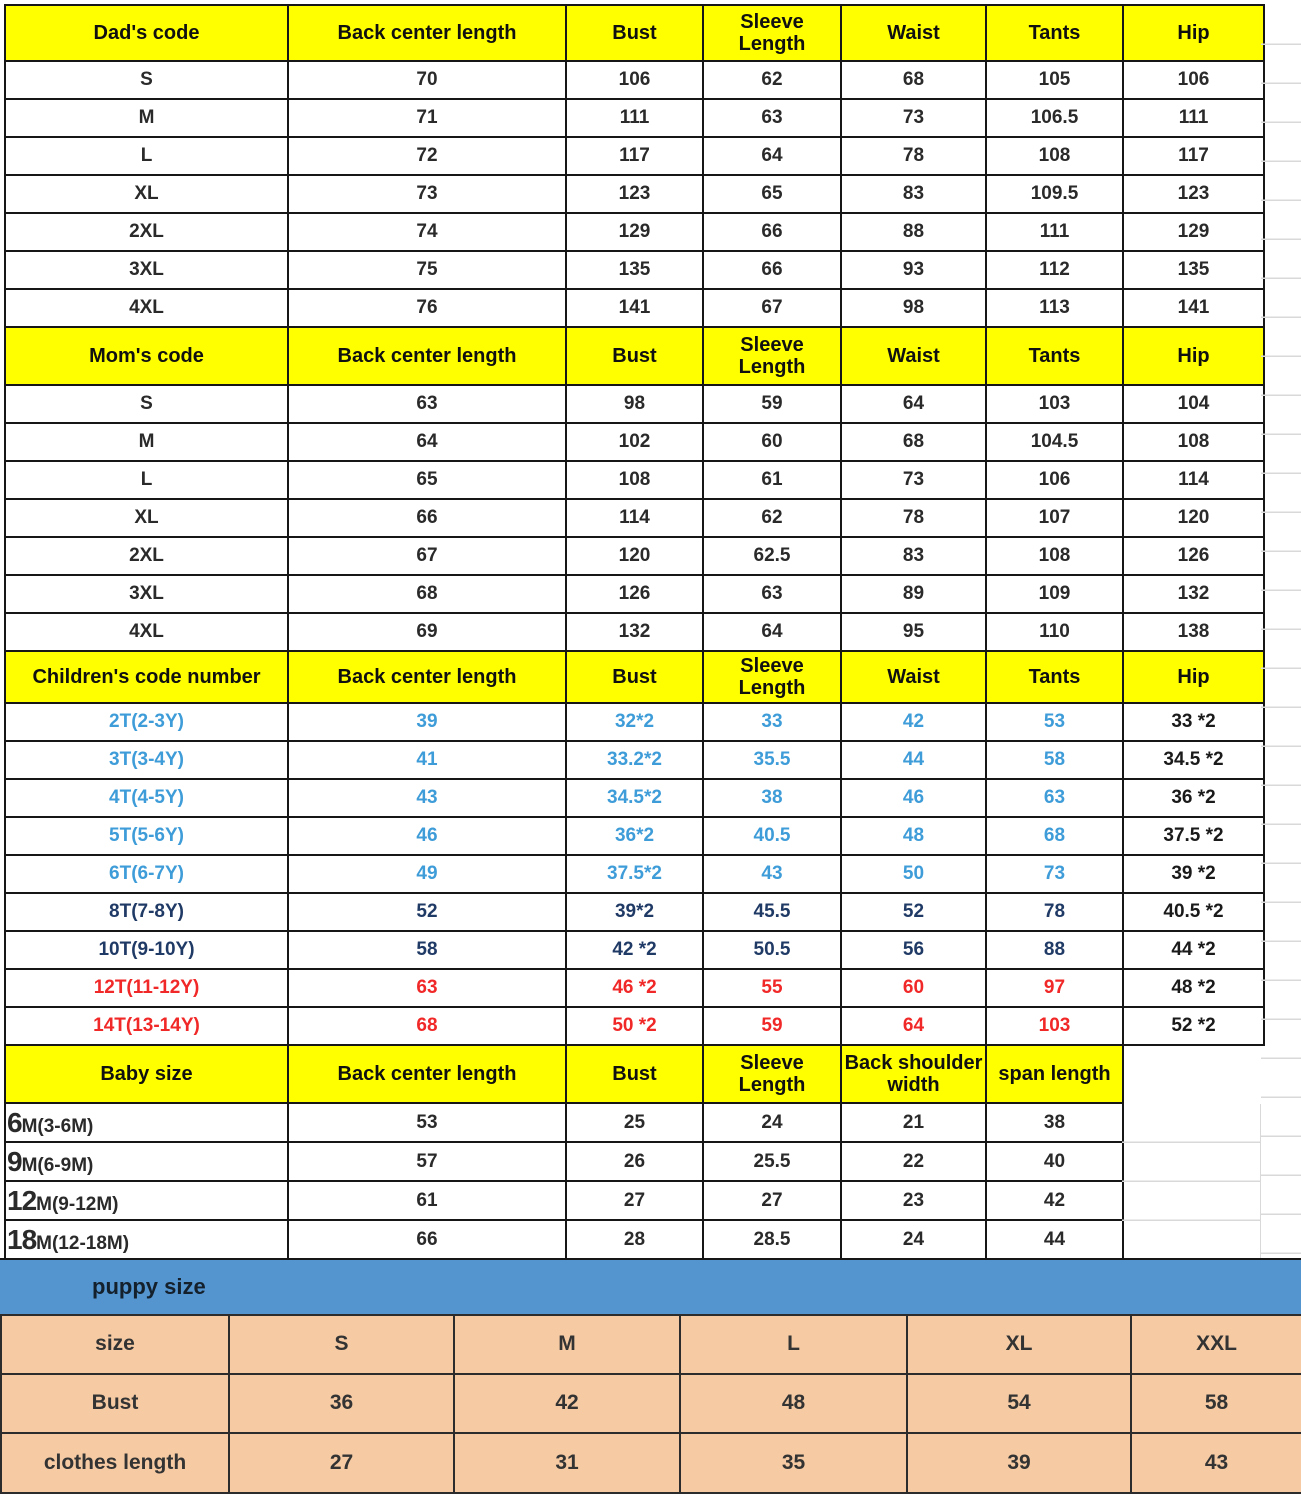  I want to click on empty-cells-vertical-gridline, so click(1260, 1181).